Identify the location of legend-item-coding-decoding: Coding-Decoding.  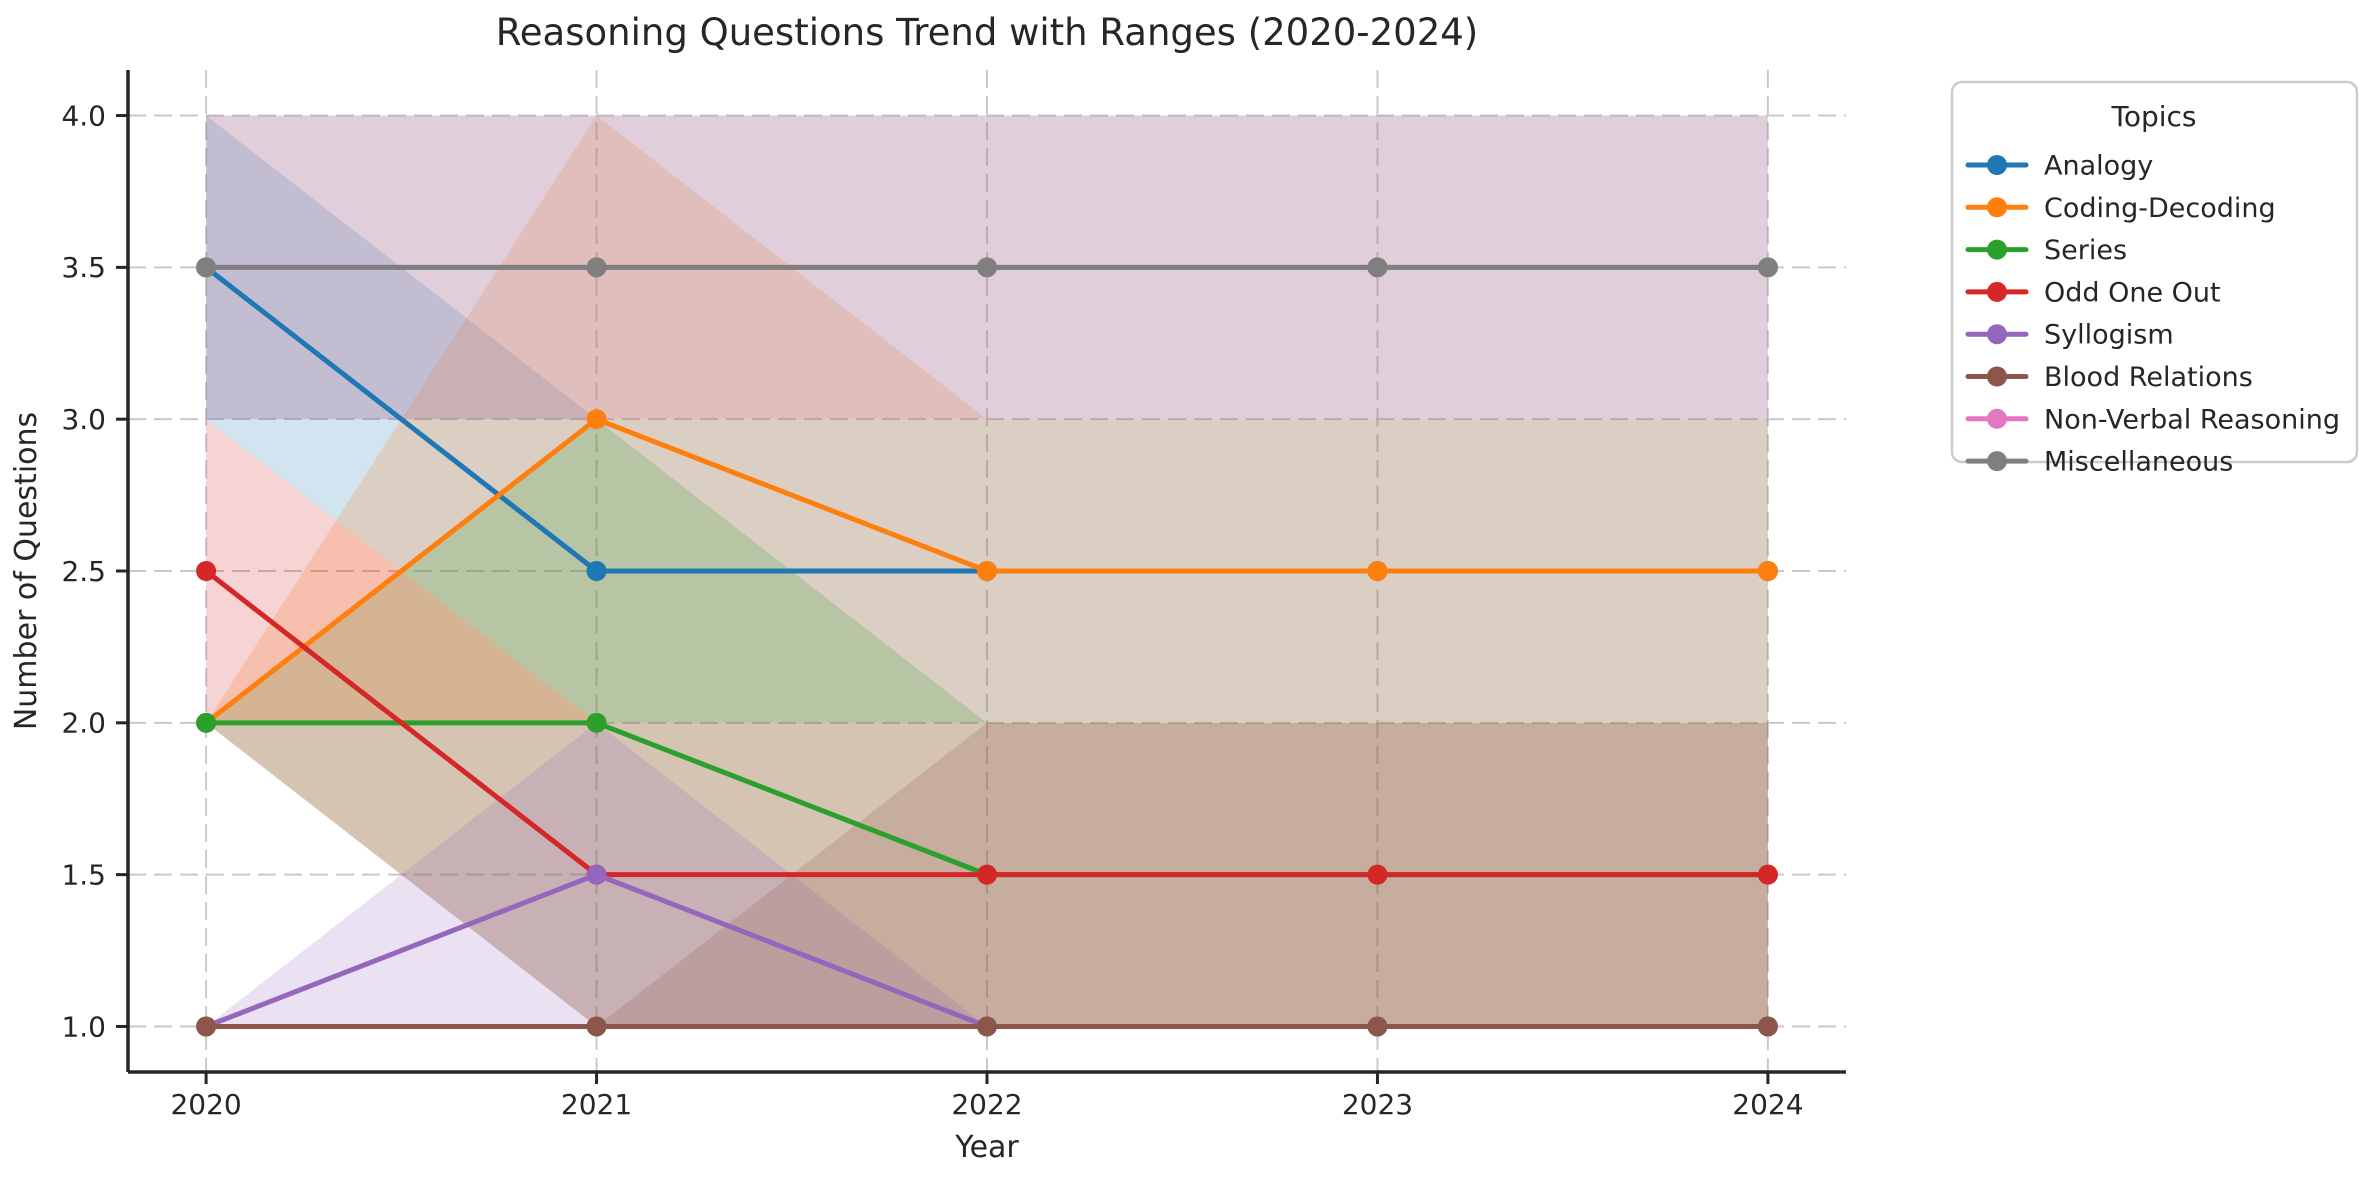
(2120, 208).